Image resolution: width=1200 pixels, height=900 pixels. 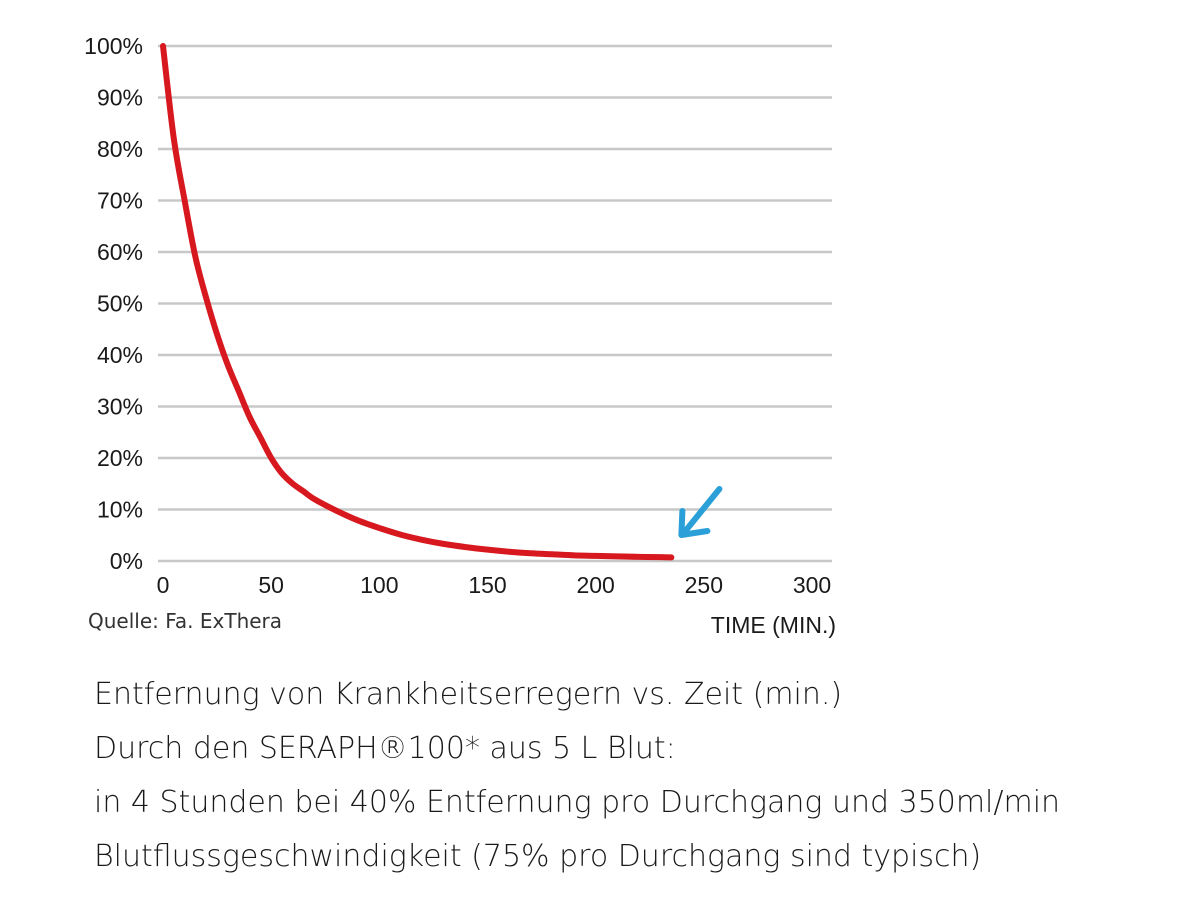 I want to click on x-tick-label: 100, so click(x=379, y=585).